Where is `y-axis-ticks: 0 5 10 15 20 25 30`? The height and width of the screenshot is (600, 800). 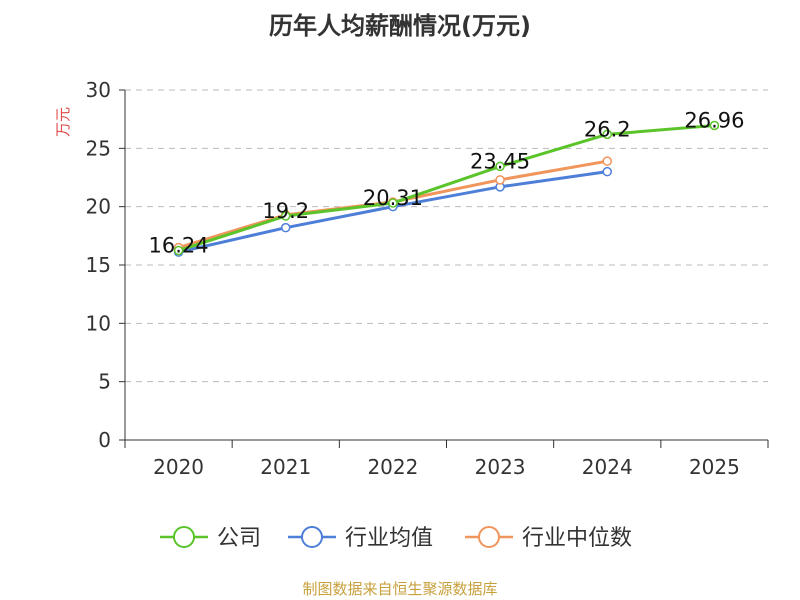 y-axis-ticks: 0 5 10 15 20 25 30 is located at coordinates (105, 265).